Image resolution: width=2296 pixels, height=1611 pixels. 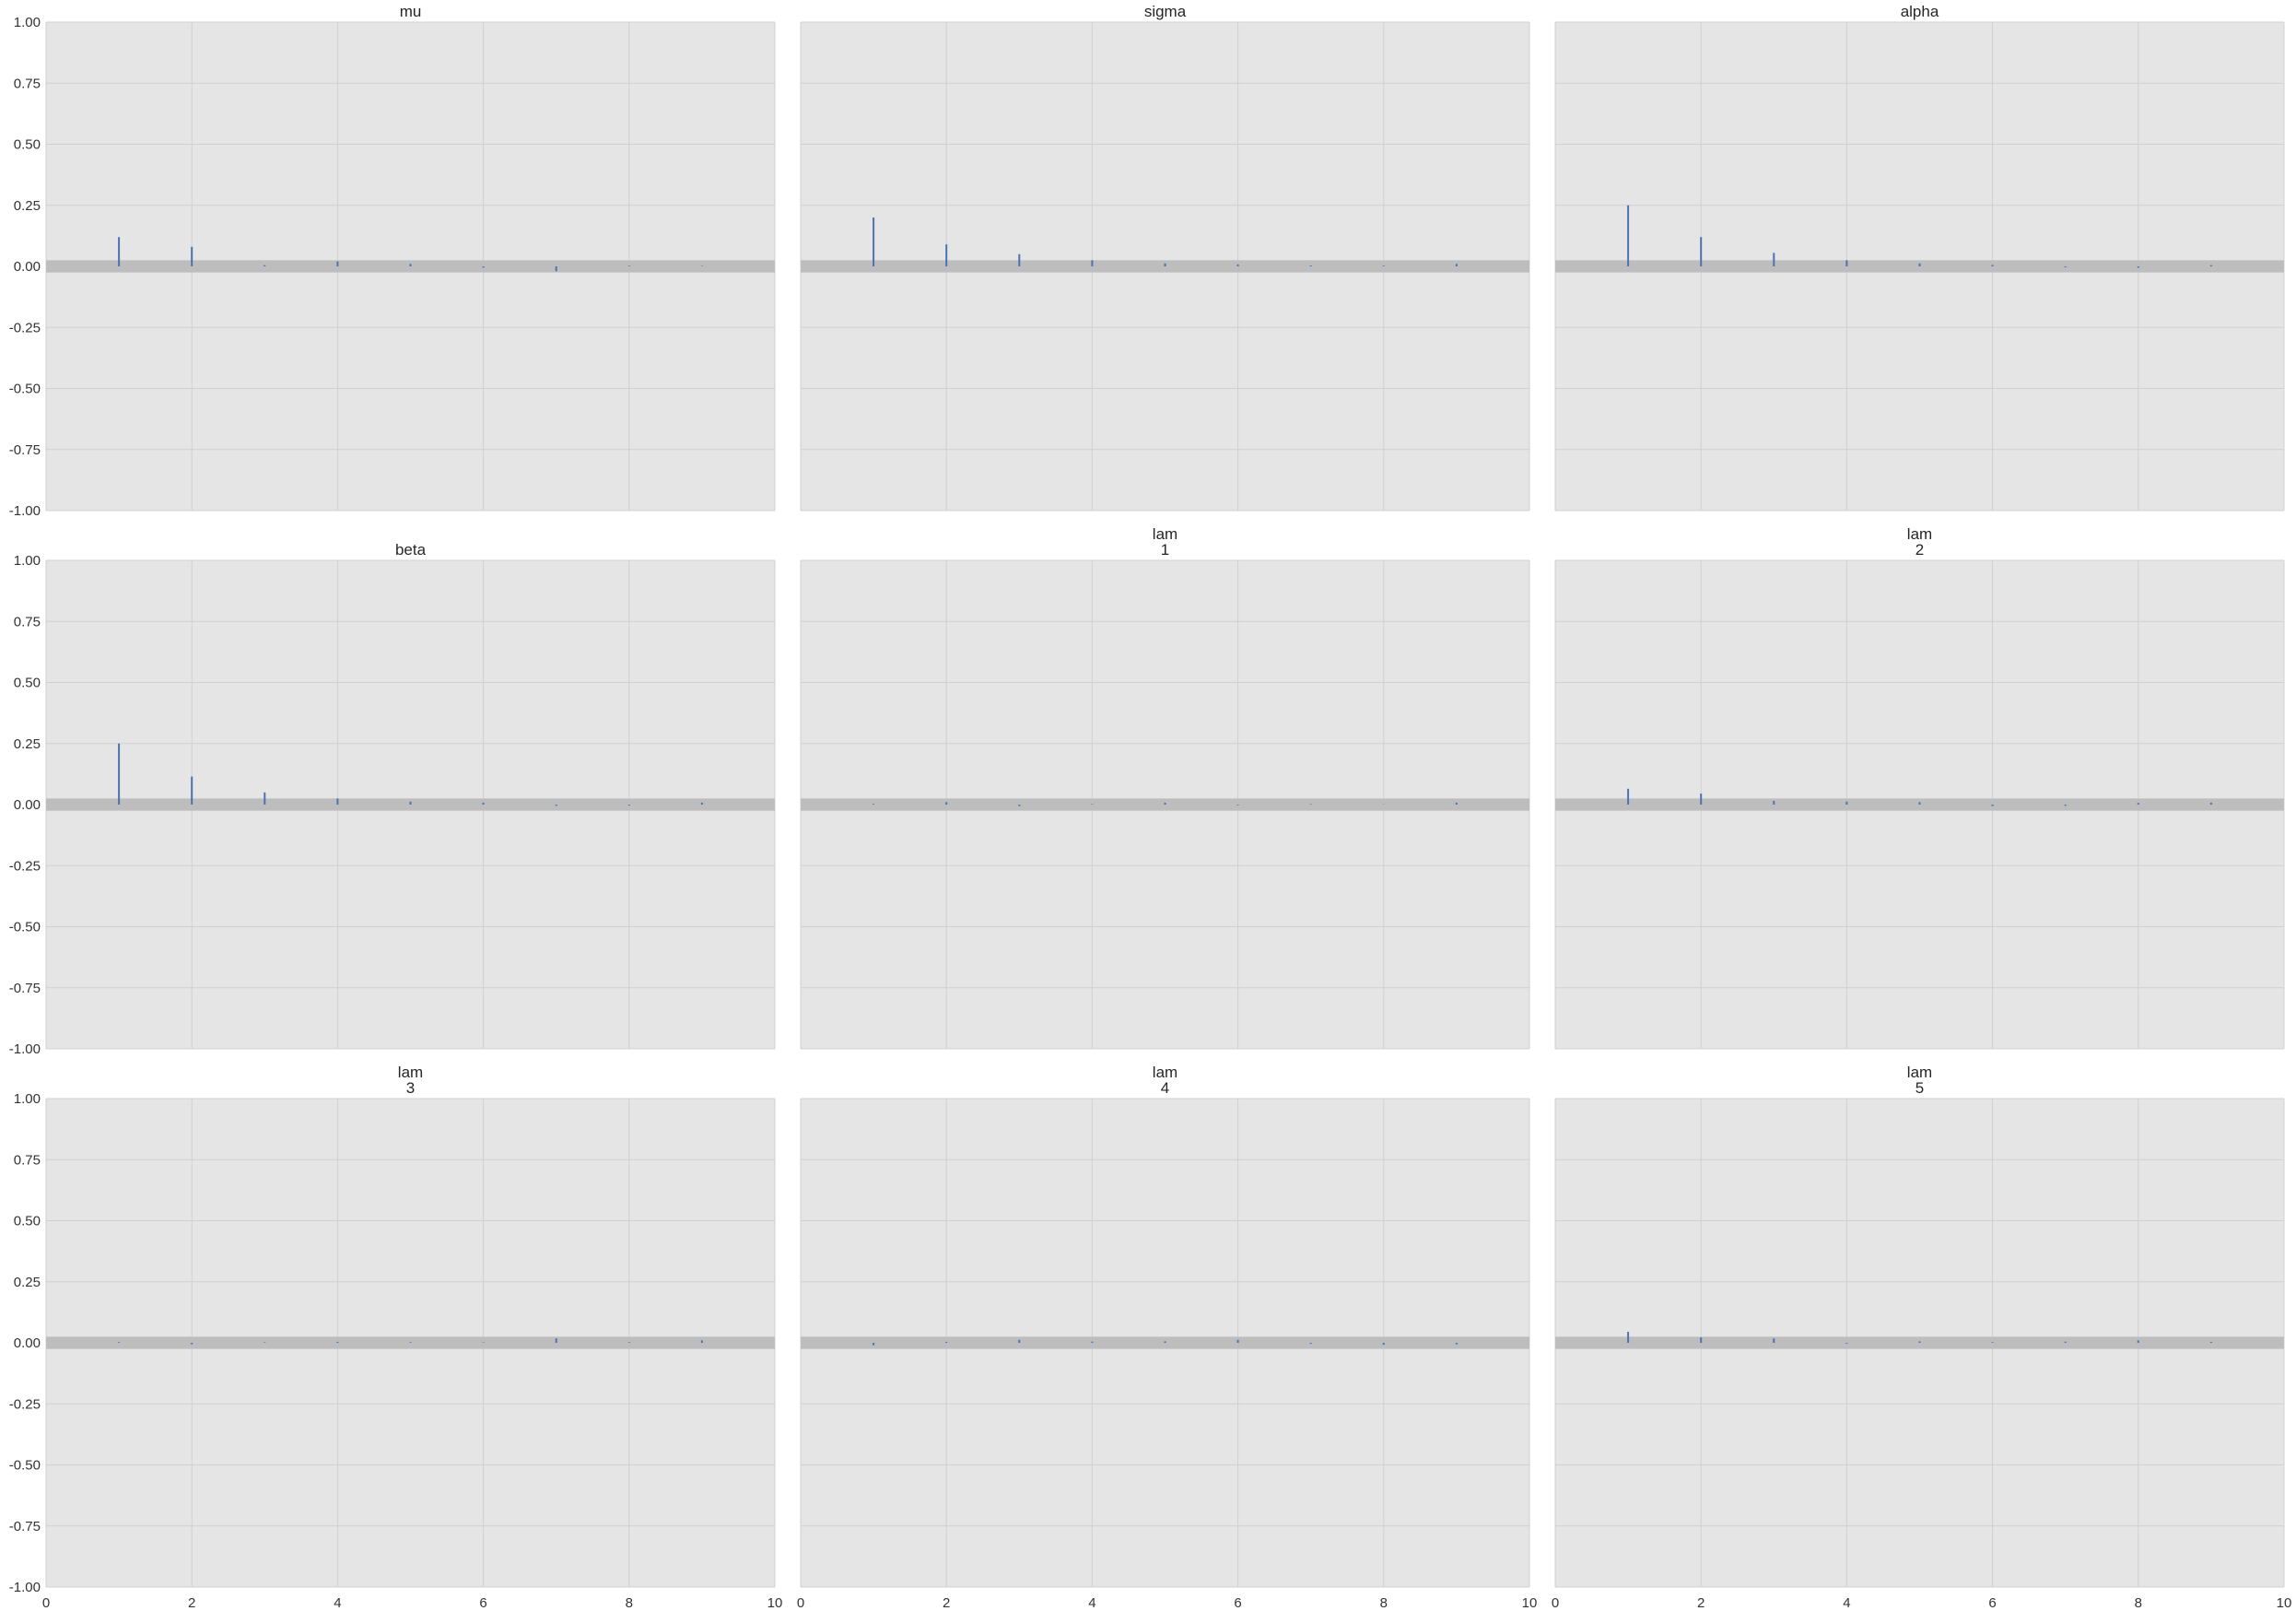 I want to click on autocorrelation-panel: sigma, so click(x=1165, y=257).